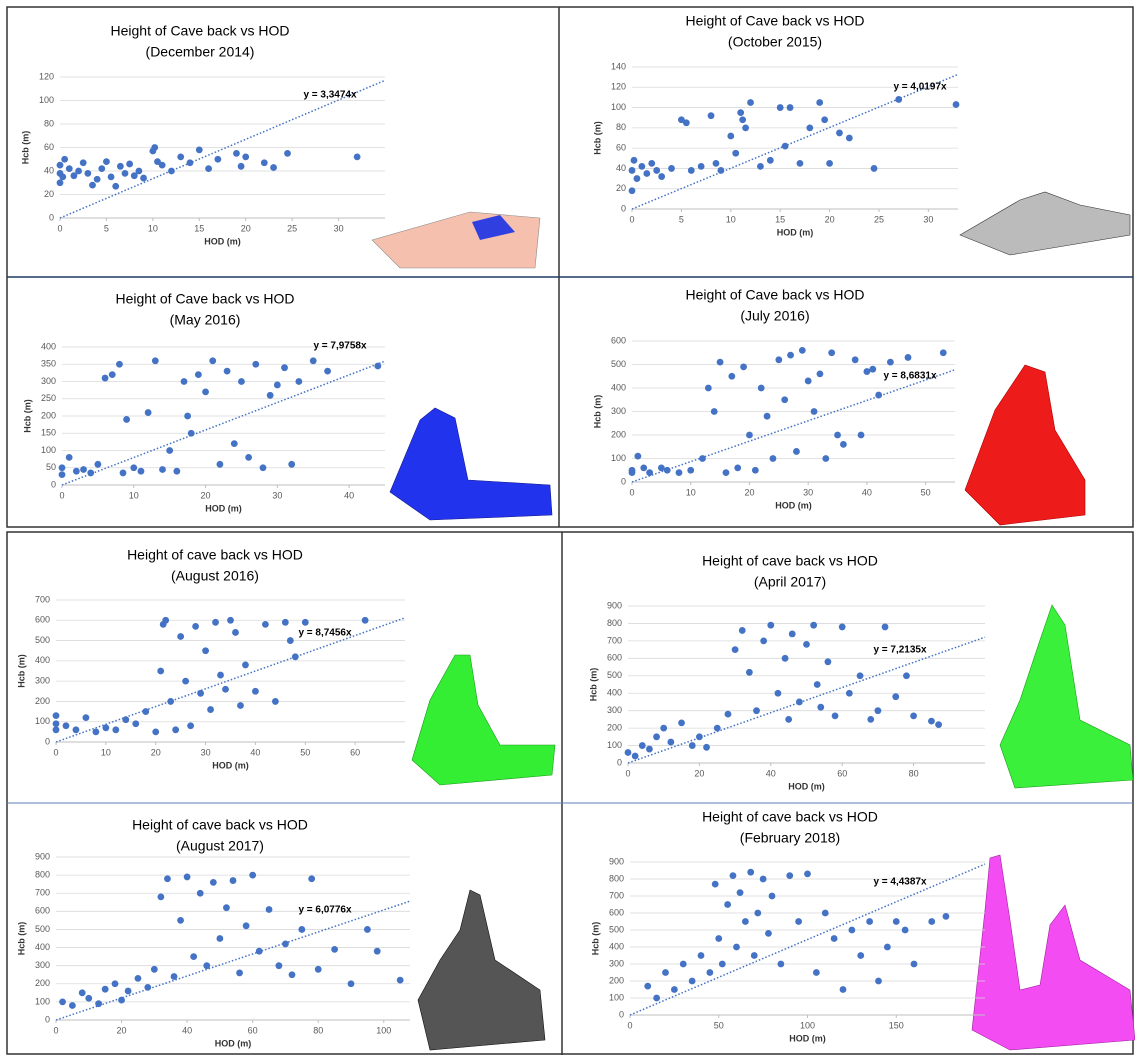 The height and width of the screenshot is (1055, 1135). I want to click on y-tick-label: 900, so click(616, 861).